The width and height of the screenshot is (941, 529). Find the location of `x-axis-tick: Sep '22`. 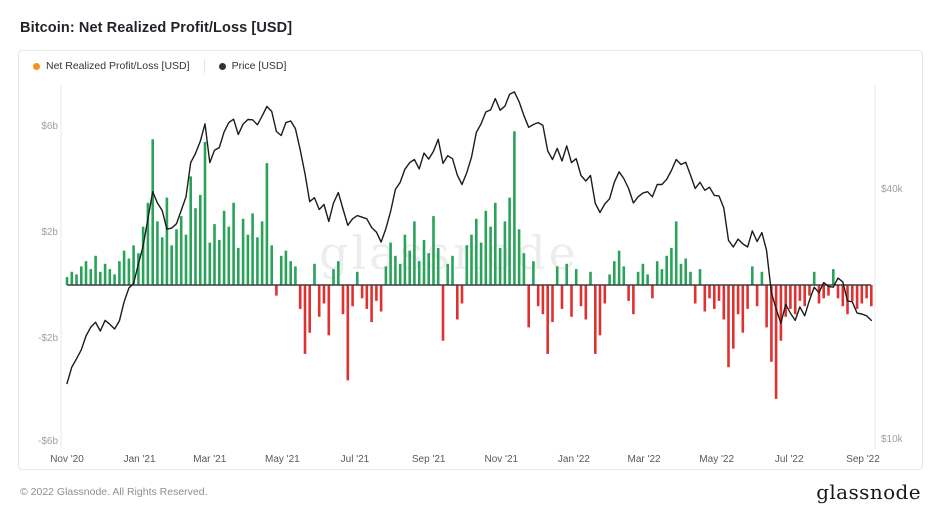

x-axis-tick: Sep '22 is located at coordinates (863, 459).